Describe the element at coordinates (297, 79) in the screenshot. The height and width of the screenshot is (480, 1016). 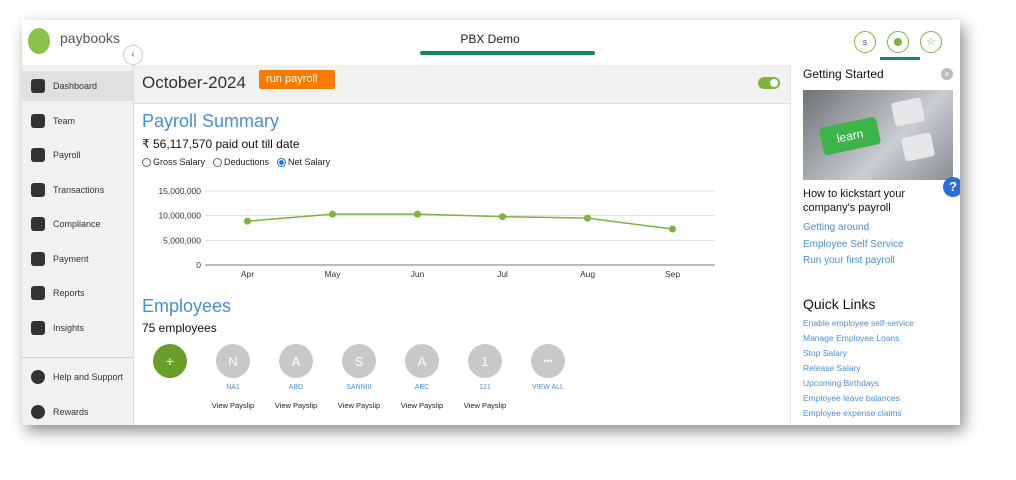
I see `run-payroll-button: run payroll` at that location.